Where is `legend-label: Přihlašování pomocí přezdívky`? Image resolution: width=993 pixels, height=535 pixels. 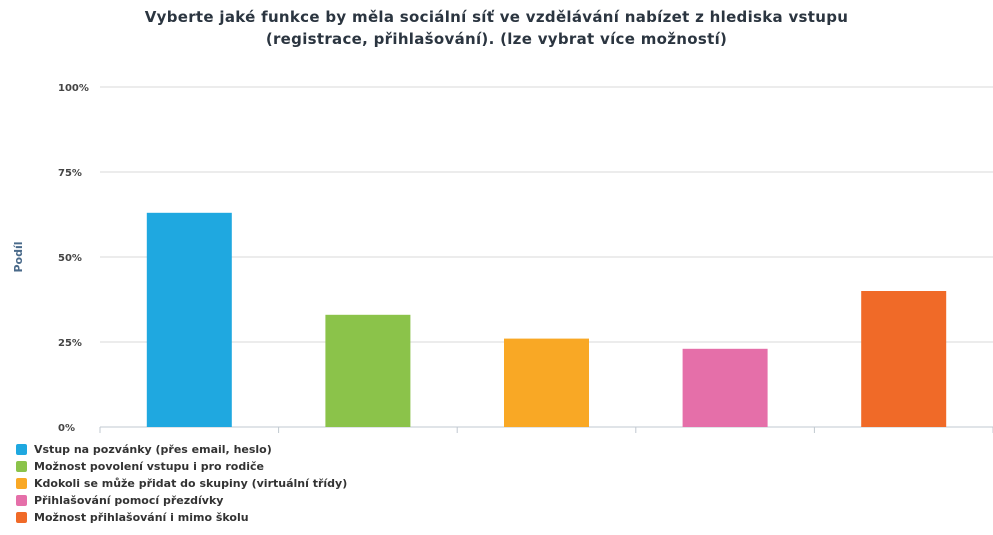 legend-label: Přihlašování pomocí přezdívky is located at coordinates (129, 500).